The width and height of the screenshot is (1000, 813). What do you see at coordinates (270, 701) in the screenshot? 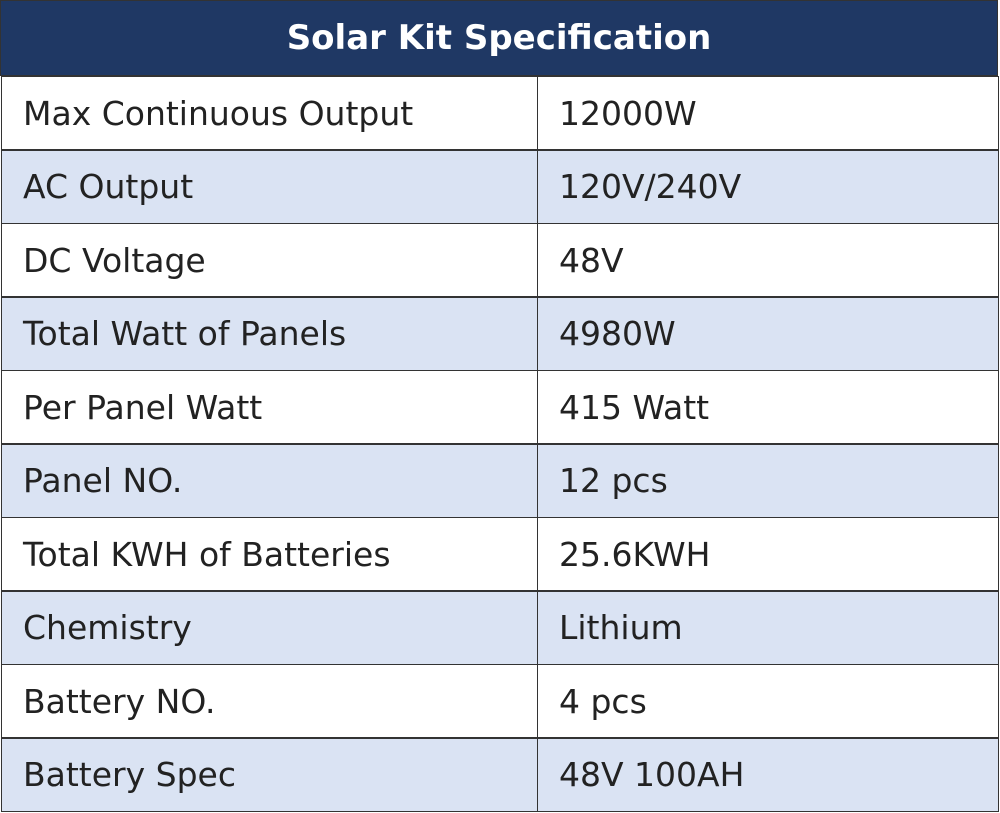
I see `spec-label: Battery NO.` at bounding box center [270, 701].